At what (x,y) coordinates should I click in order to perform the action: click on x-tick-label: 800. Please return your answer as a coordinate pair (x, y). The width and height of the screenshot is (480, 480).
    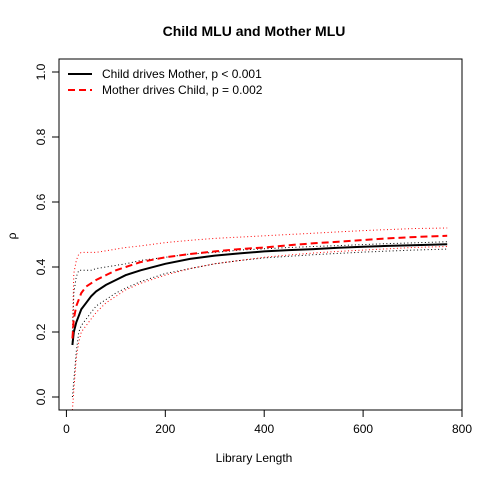
    Looking at the image, I should click on (462, 429).